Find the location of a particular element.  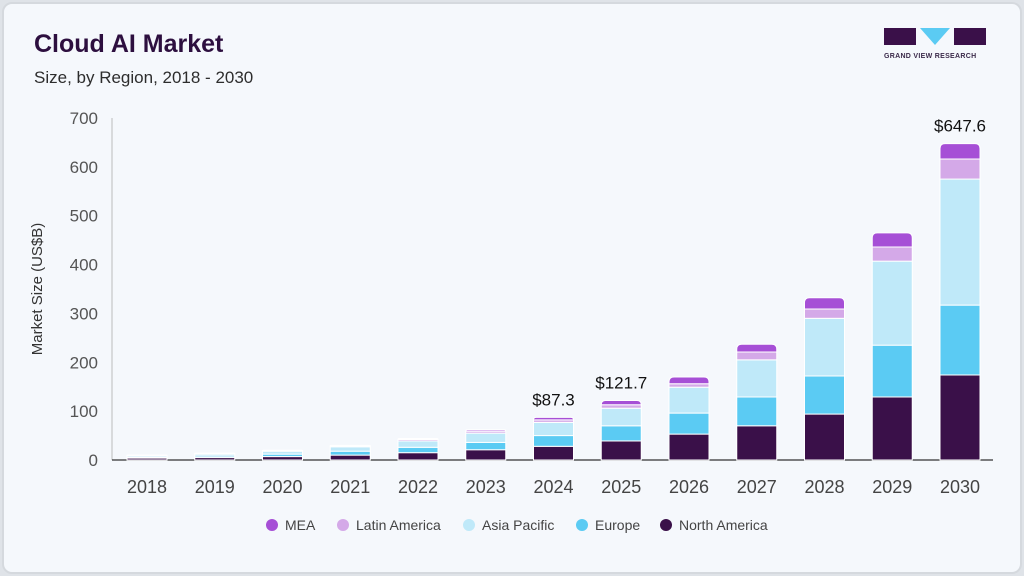

legend-label: Latin America is located at coordinates (398, 525).